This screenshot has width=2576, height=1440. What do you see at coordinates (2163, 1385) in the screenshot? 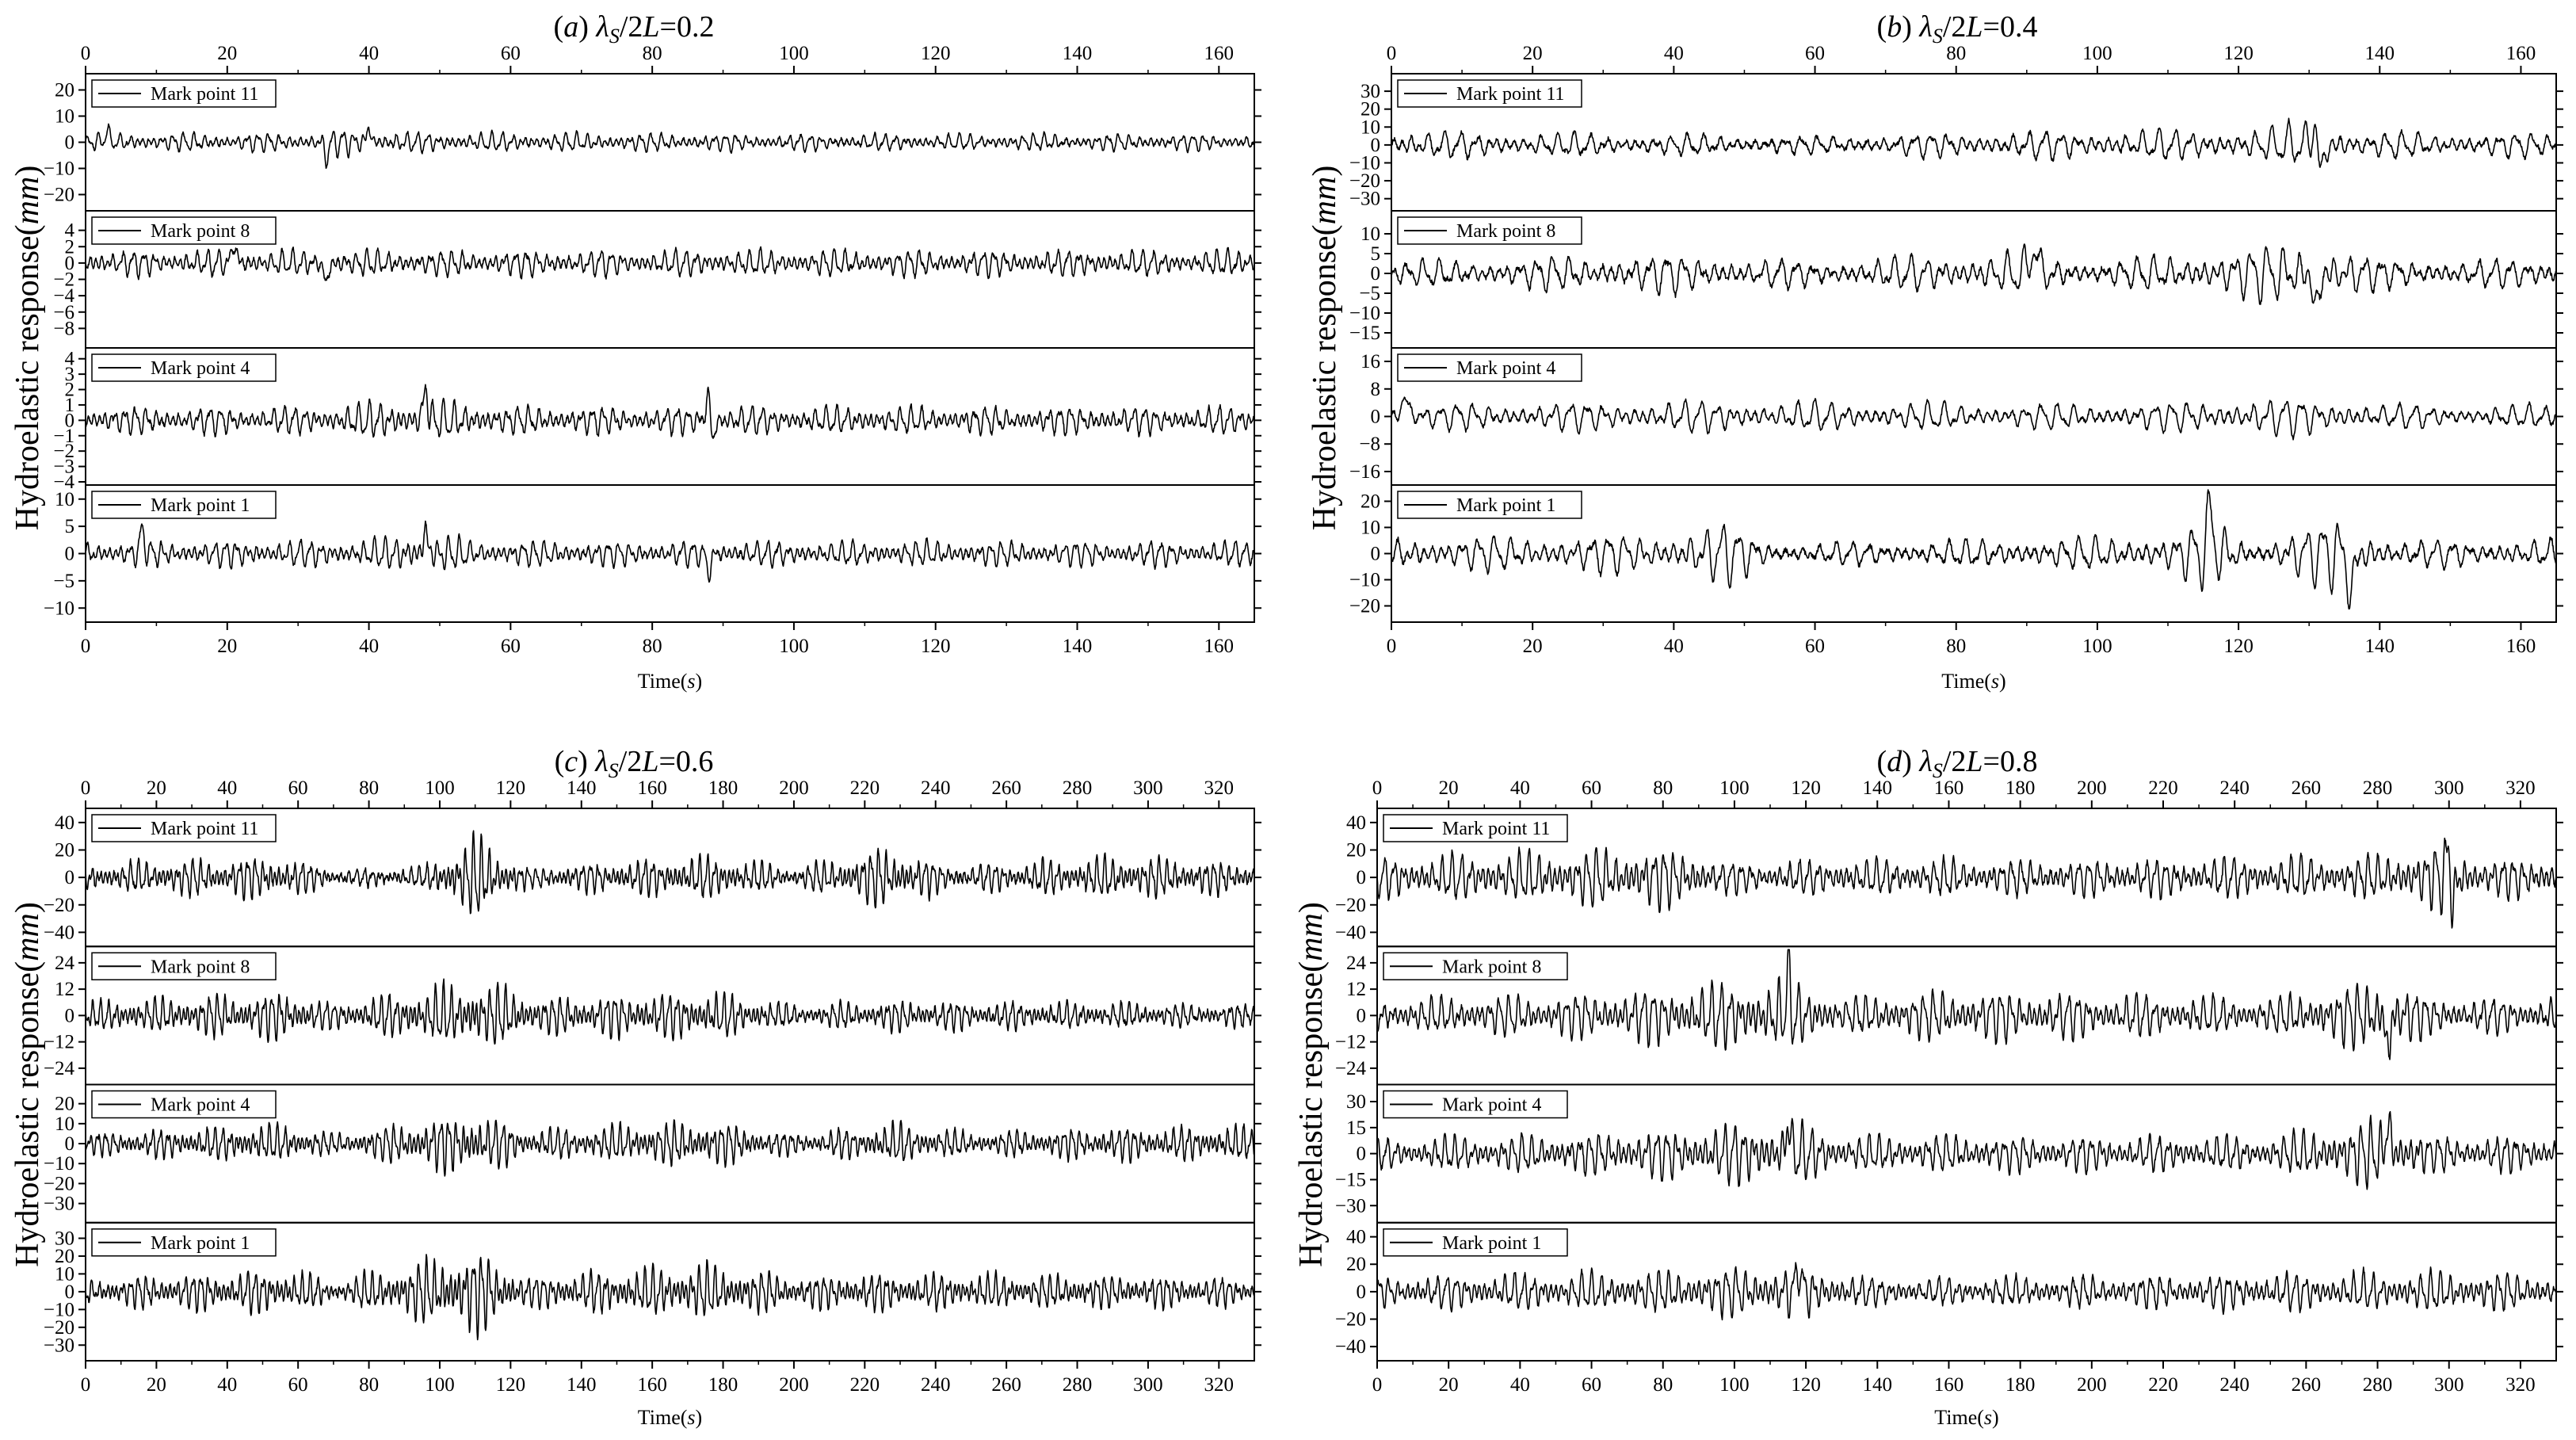
I see `x-tick-label-bottom: 220` at bounding box center [2163, 1385].